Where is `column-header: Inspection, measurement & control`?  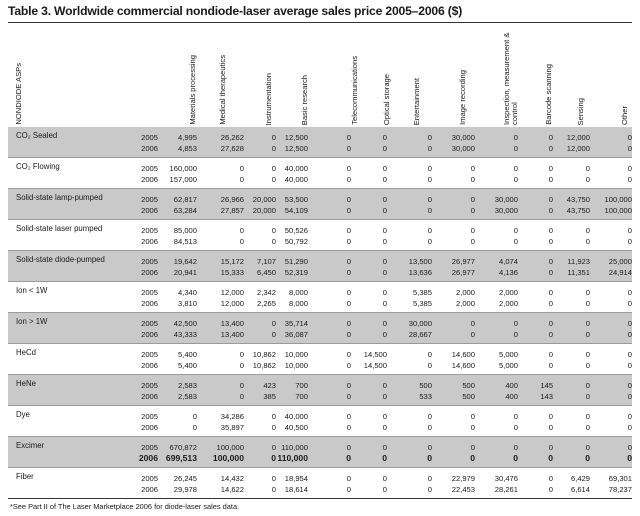
column-header: Inspection, measurement & control is located at coordinates (510, 77).